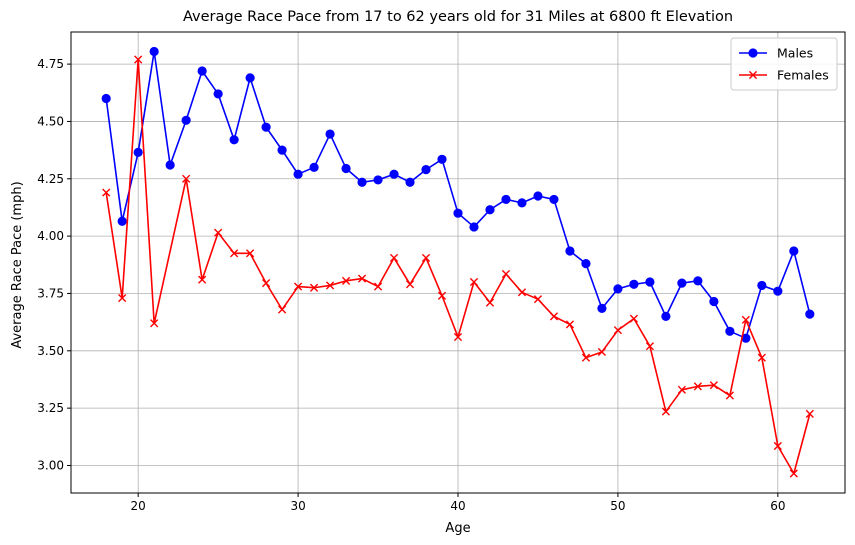 The width and height of the screenshot is (855, 545). What do you see at coordinates (803, 75) in the screenshot?
I see `legend-label-females: Females` at bounding box center [803, 75].